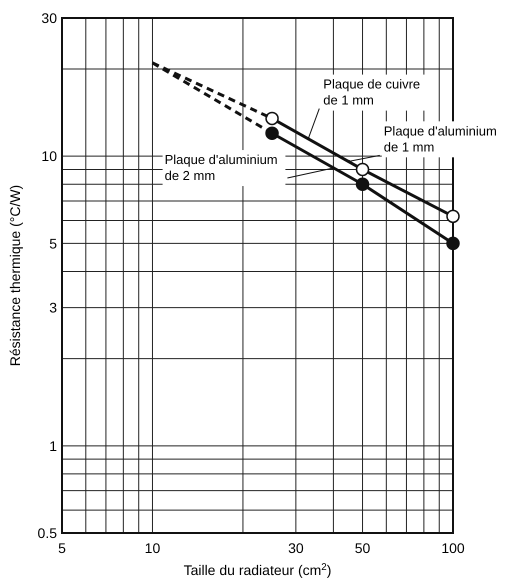  Describe the element at coordinates (49, 156) in the screenshot. I see `y-tick-label: 10` at that location.